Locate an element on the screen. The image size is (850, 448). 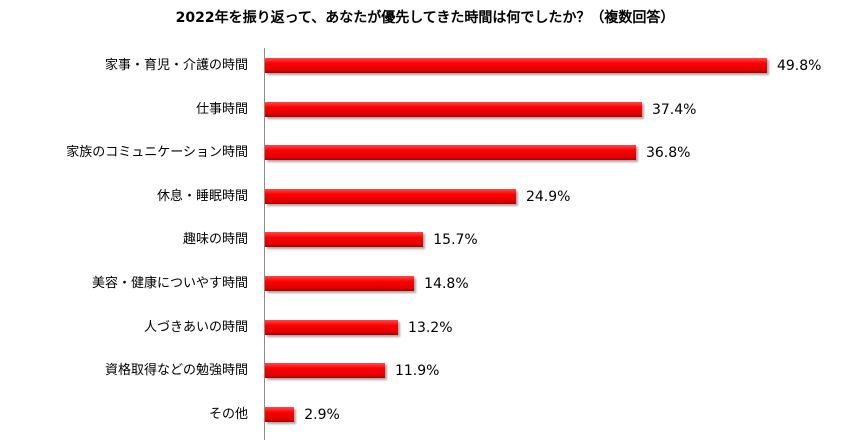
value-label: 11.9% is located at coordinates (417, 371).